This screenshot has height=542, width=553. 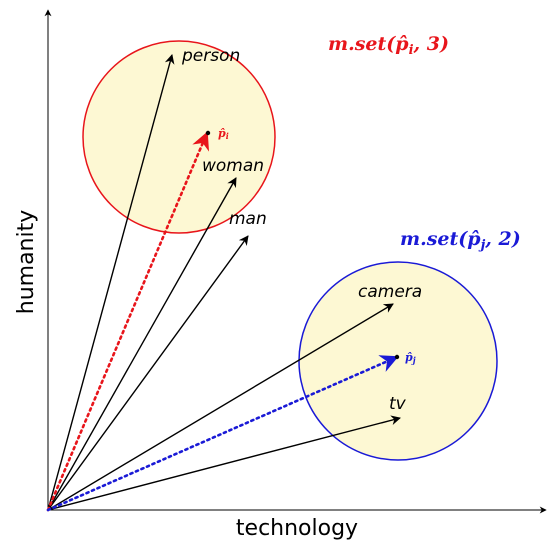 What do you see at coordinates (390, 292) in the screenshot?
I see `label-camera: camera` at bounding box center [390, 292].